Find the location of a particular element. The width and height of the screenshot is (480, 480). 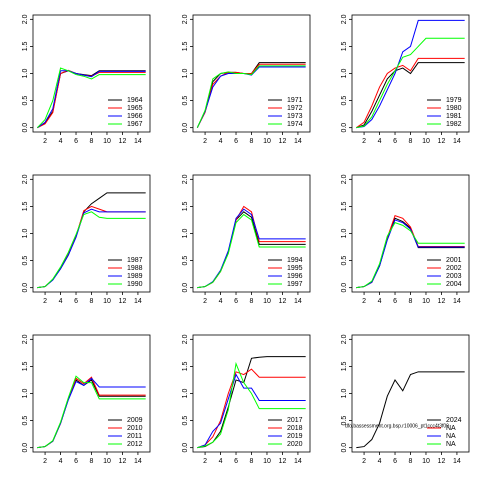

legend-label: 2003 is located at coordinates (454, 276).